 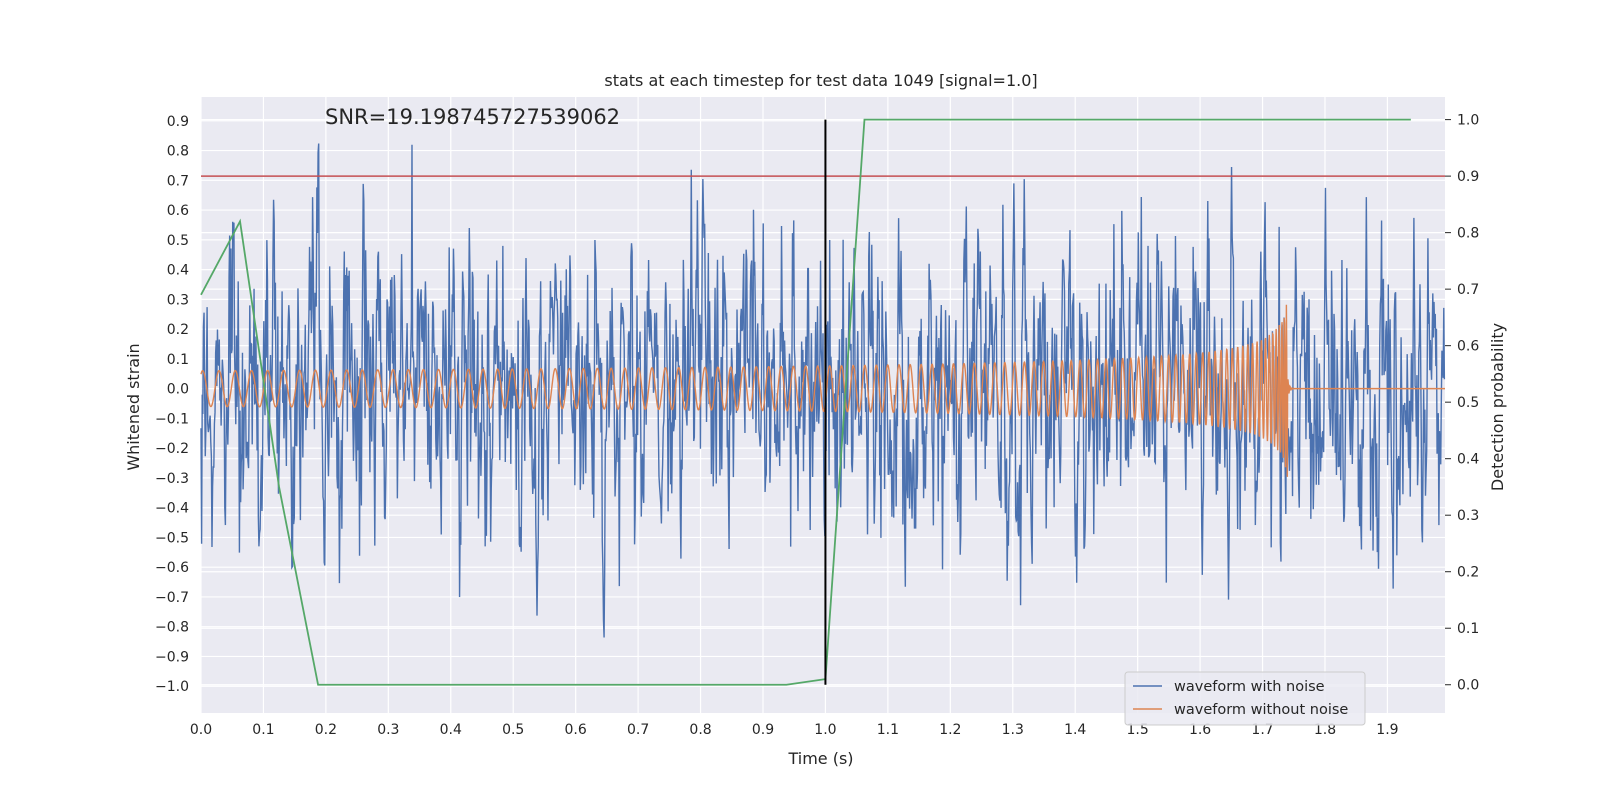 I want to click on y-tick-label: −0.4, so click(x=172, y=509).